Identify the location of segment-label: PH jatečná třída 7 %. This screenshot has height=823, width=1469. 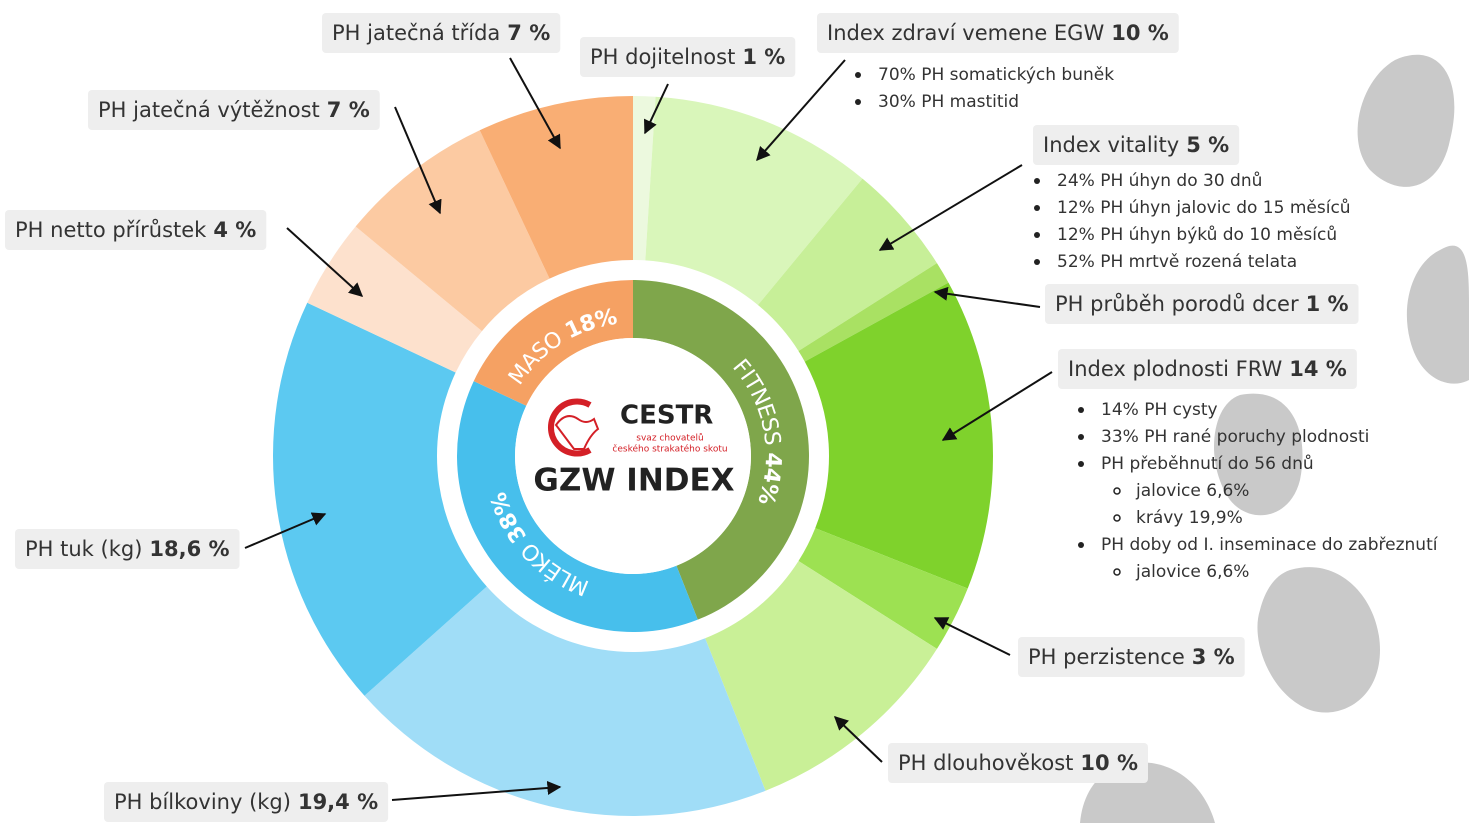
(441, 33).